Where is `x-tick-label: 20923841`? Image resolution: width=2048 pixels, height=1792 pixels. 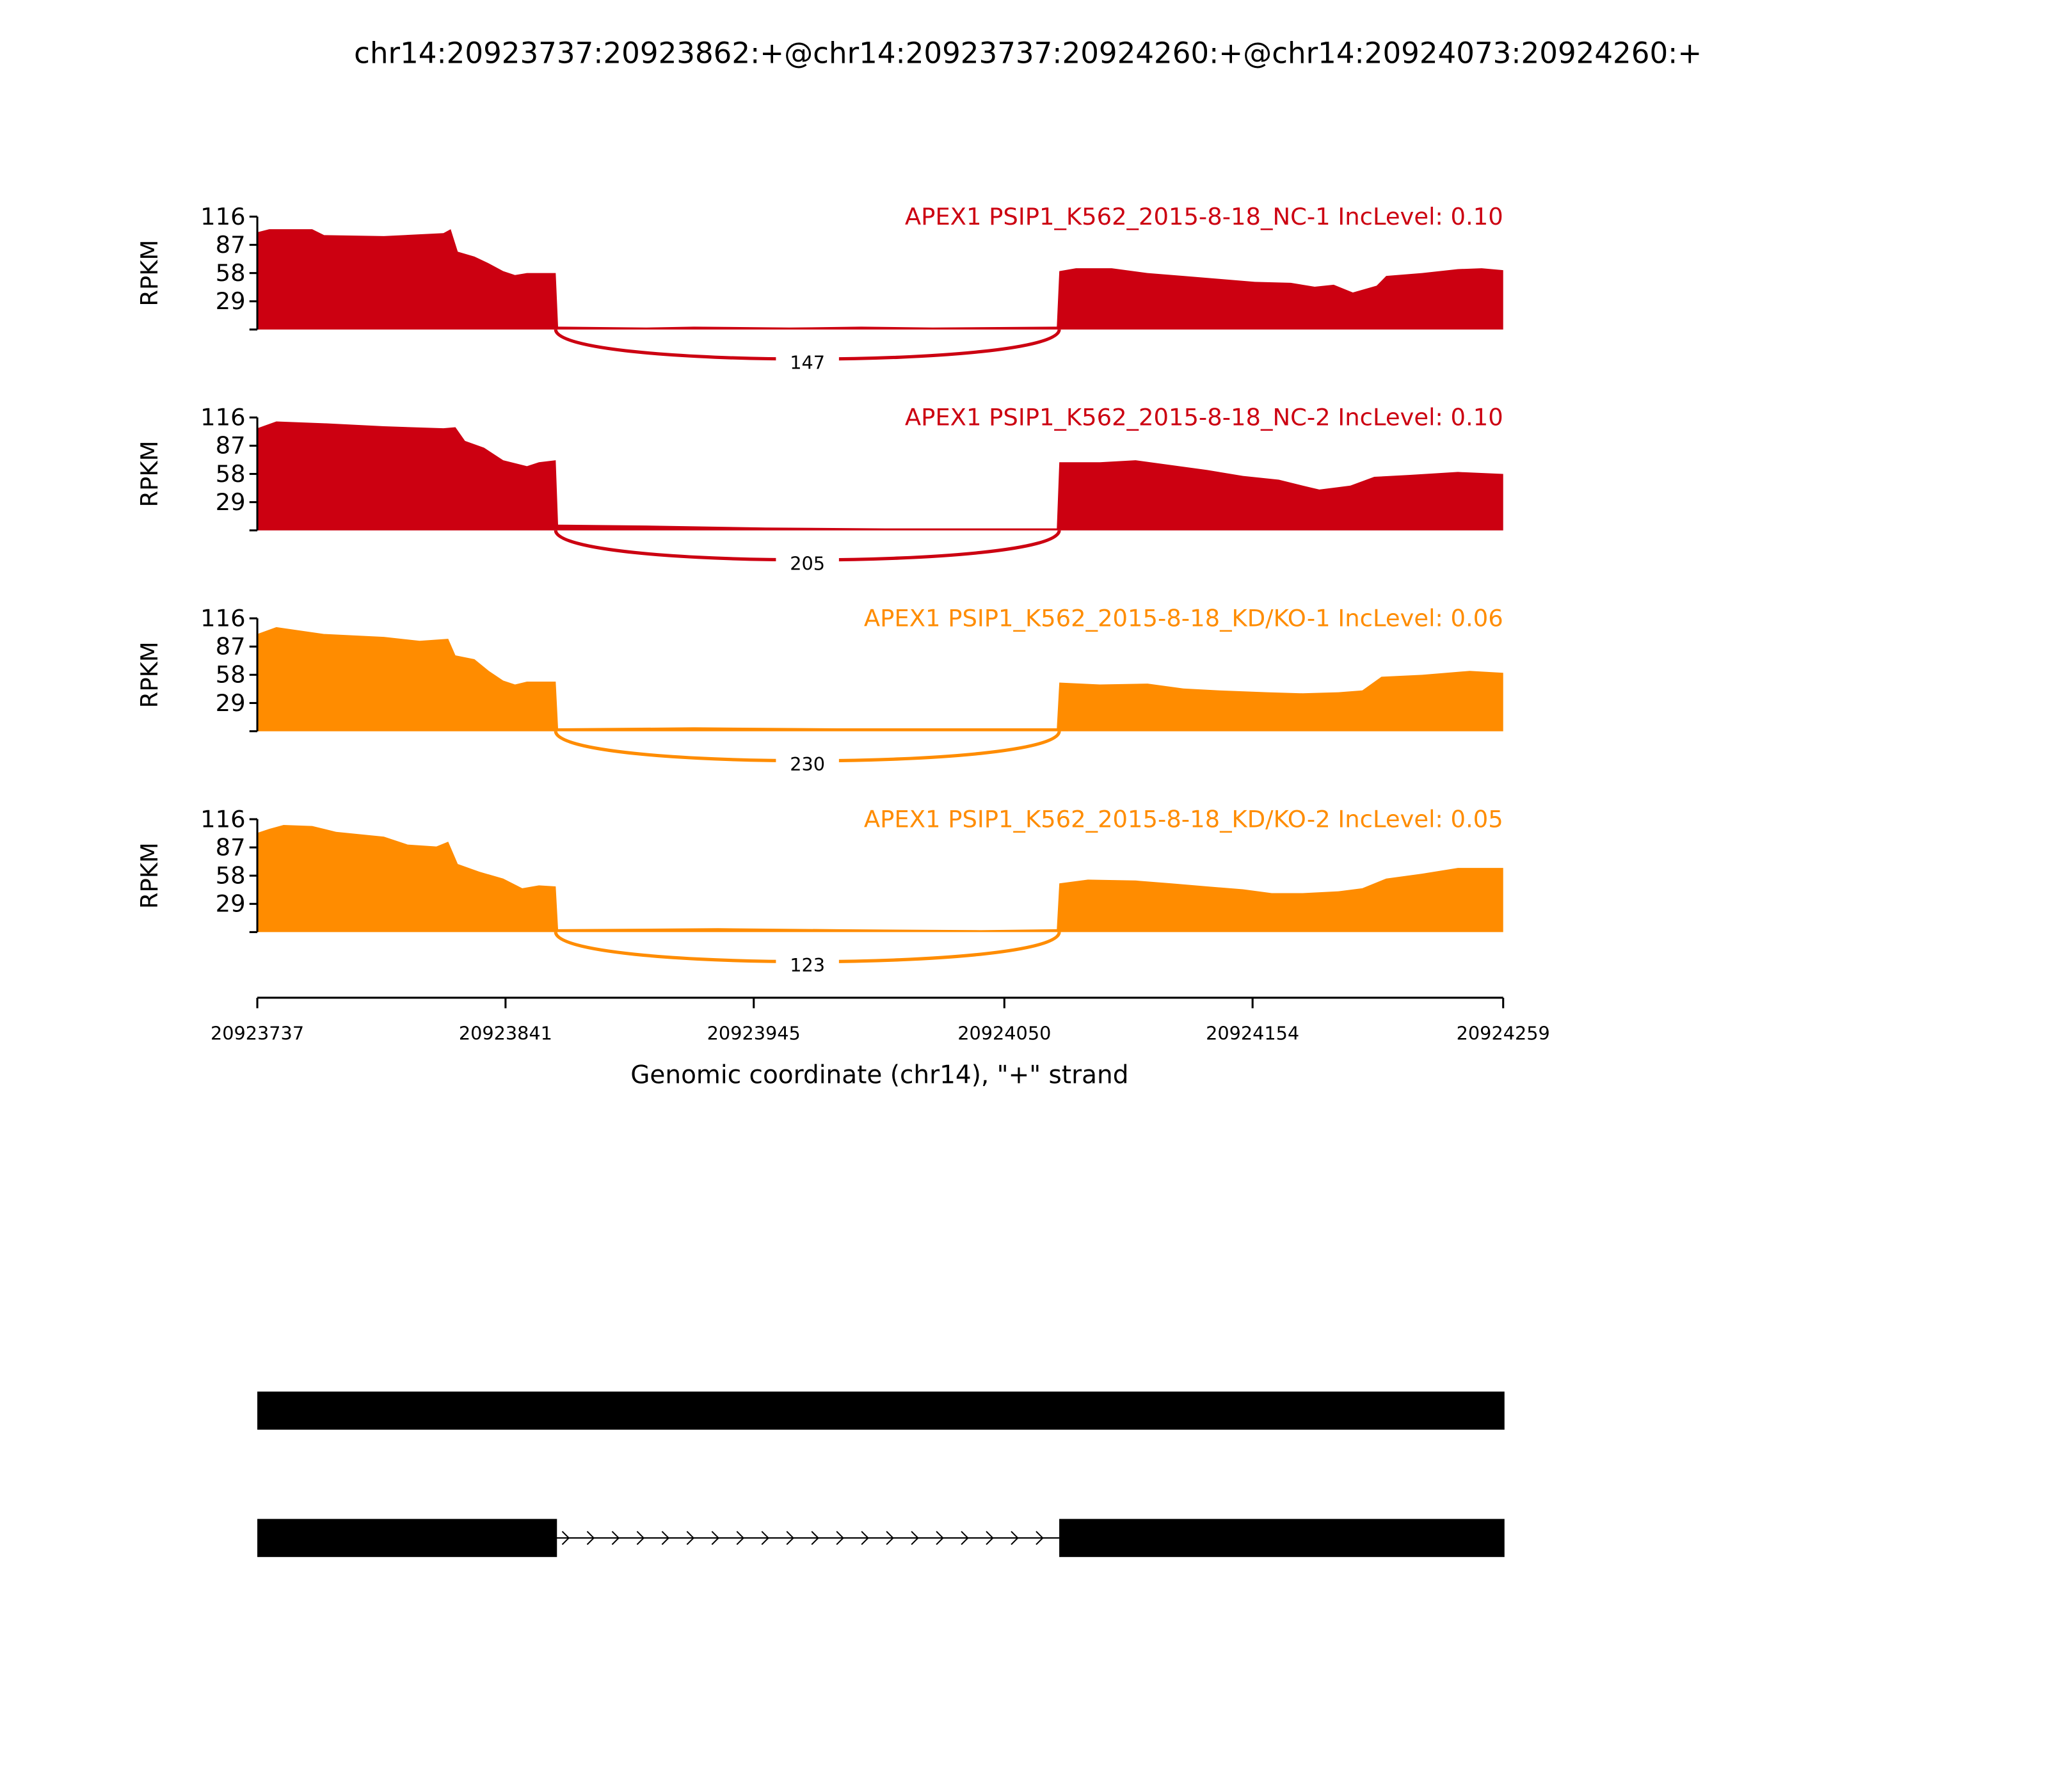 x-tick-label: 20923841 is located at coordinates (505, 1033).